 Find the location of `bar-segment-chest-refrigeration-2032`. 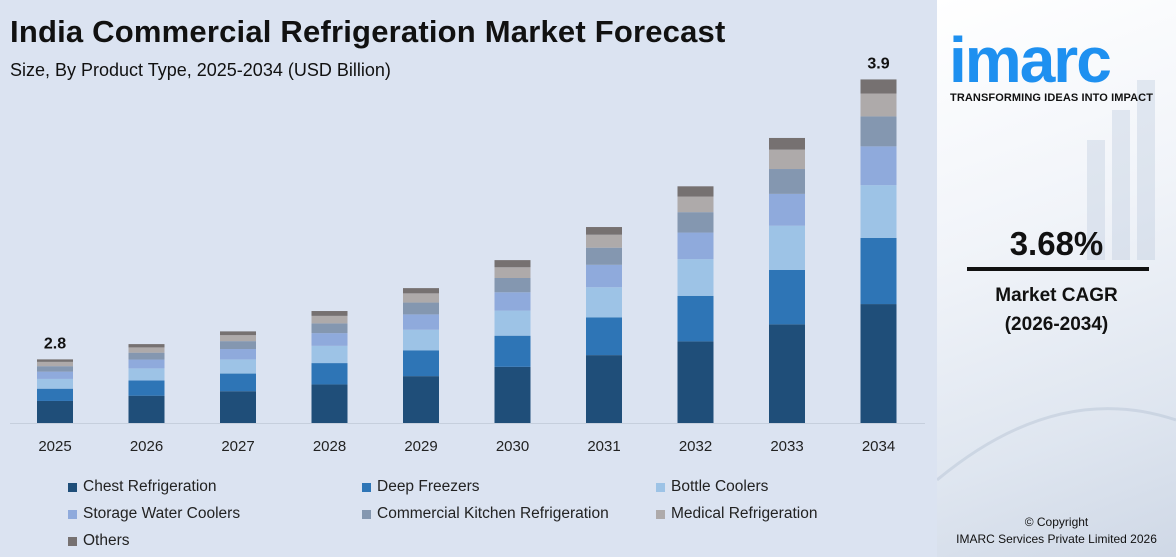

bar-segment-chest-refrigeration-2032 is located at coordinates (695, 382).